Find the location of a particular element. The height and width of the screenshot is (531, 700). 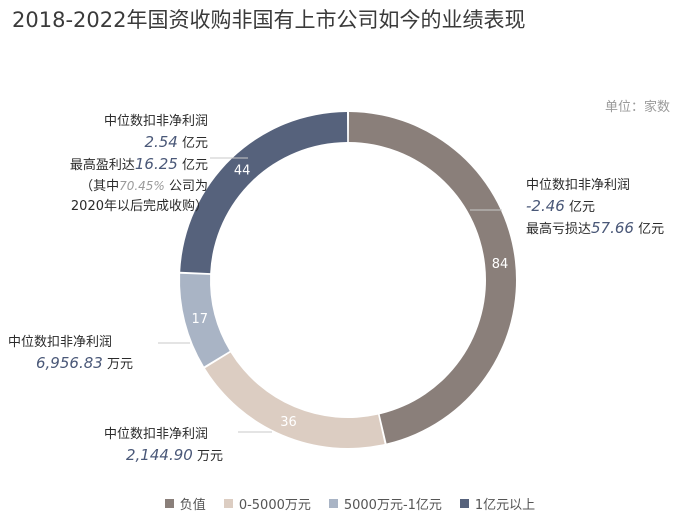

legend-item-negative: 负值 is located at coordinates (185, 503).